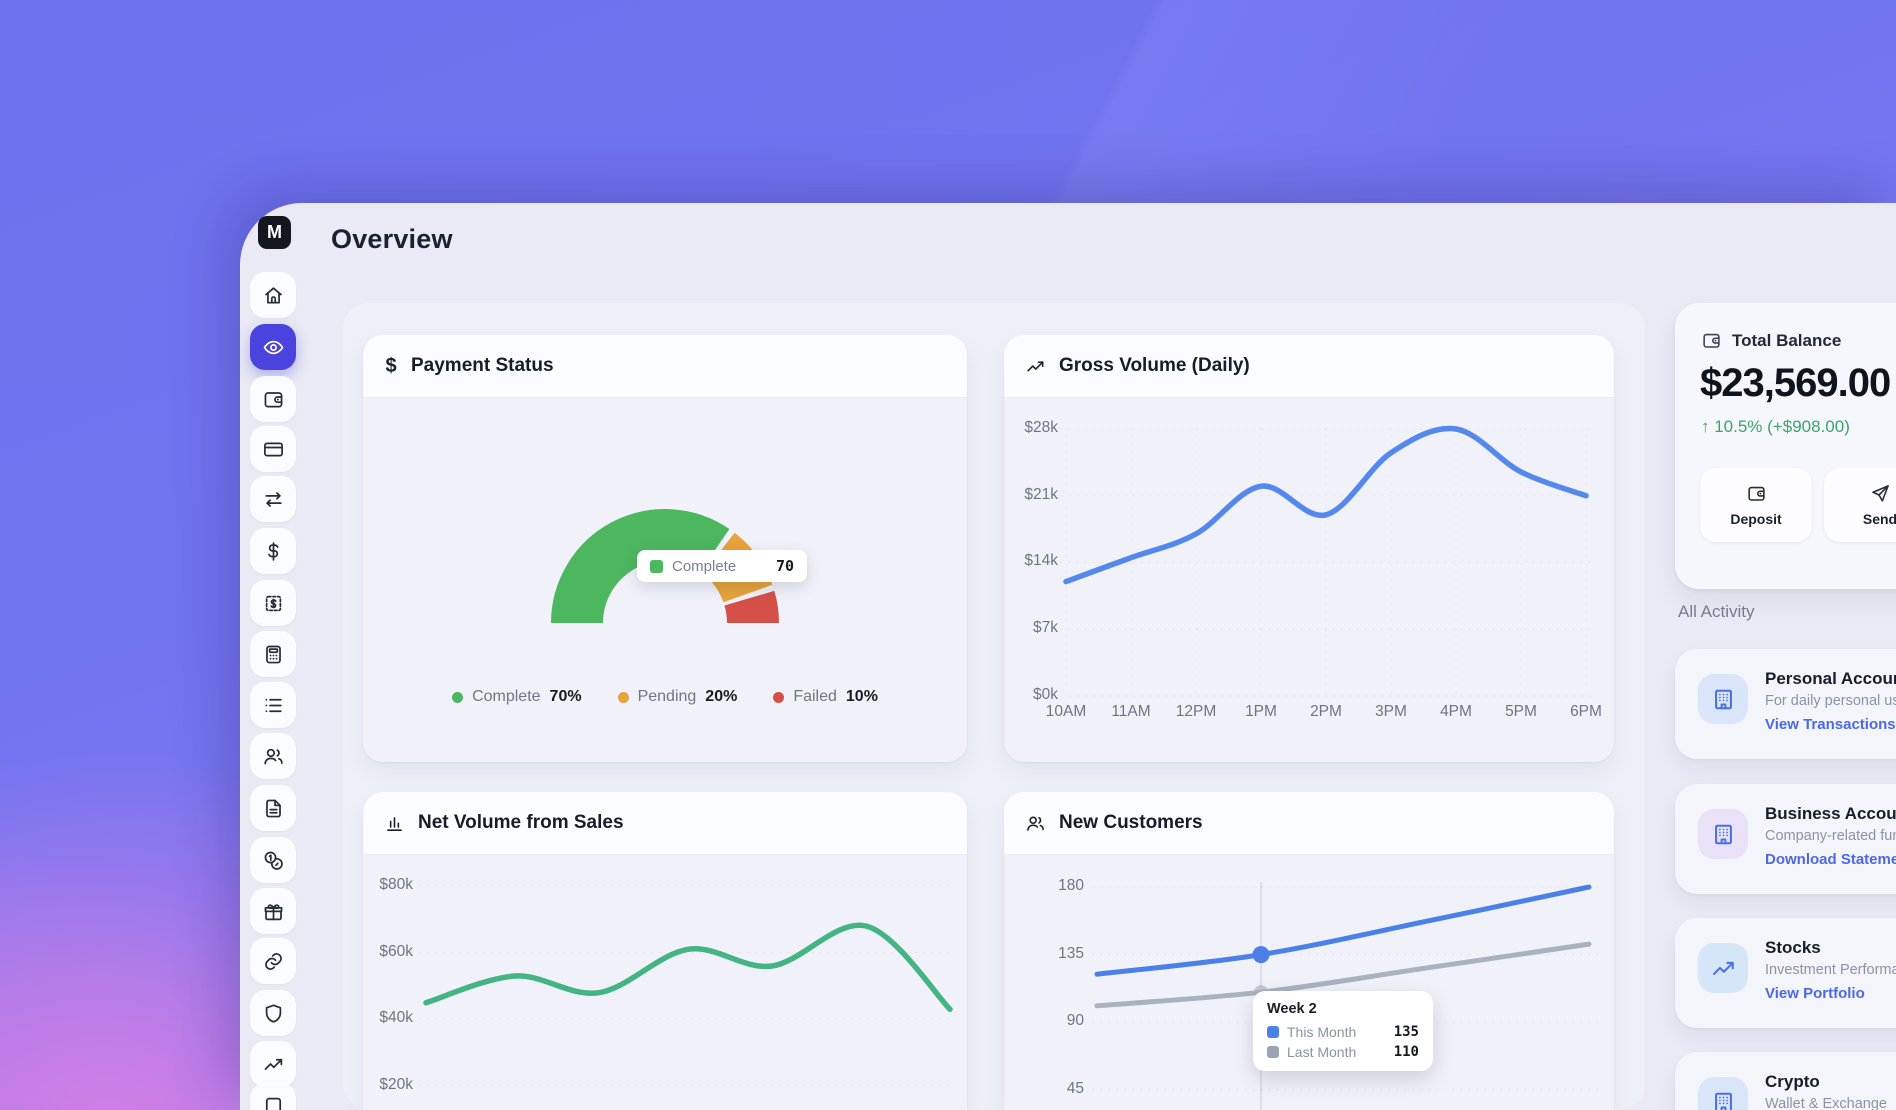 This screenshot has width=1896, height=1110. I want to click on tooltip-value: 135, so click(1406, 1032).